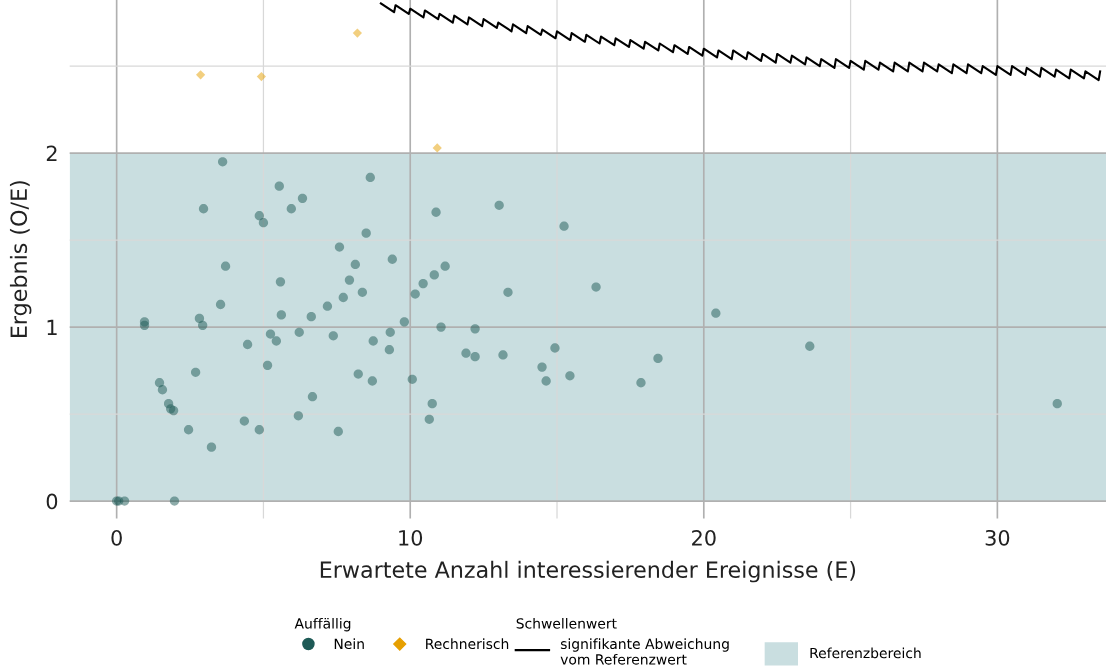 The image size is (1106, 669). Describe the element at coordinates (740, 42) in the screenshot. I see `line-series` at that location.